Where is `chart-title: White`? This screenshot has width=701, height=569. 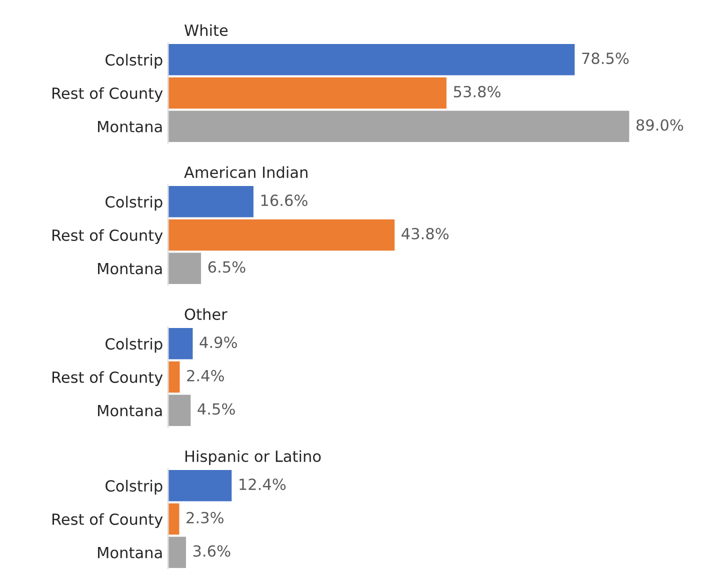
chart-title: White is located at coordinates (206, 30).